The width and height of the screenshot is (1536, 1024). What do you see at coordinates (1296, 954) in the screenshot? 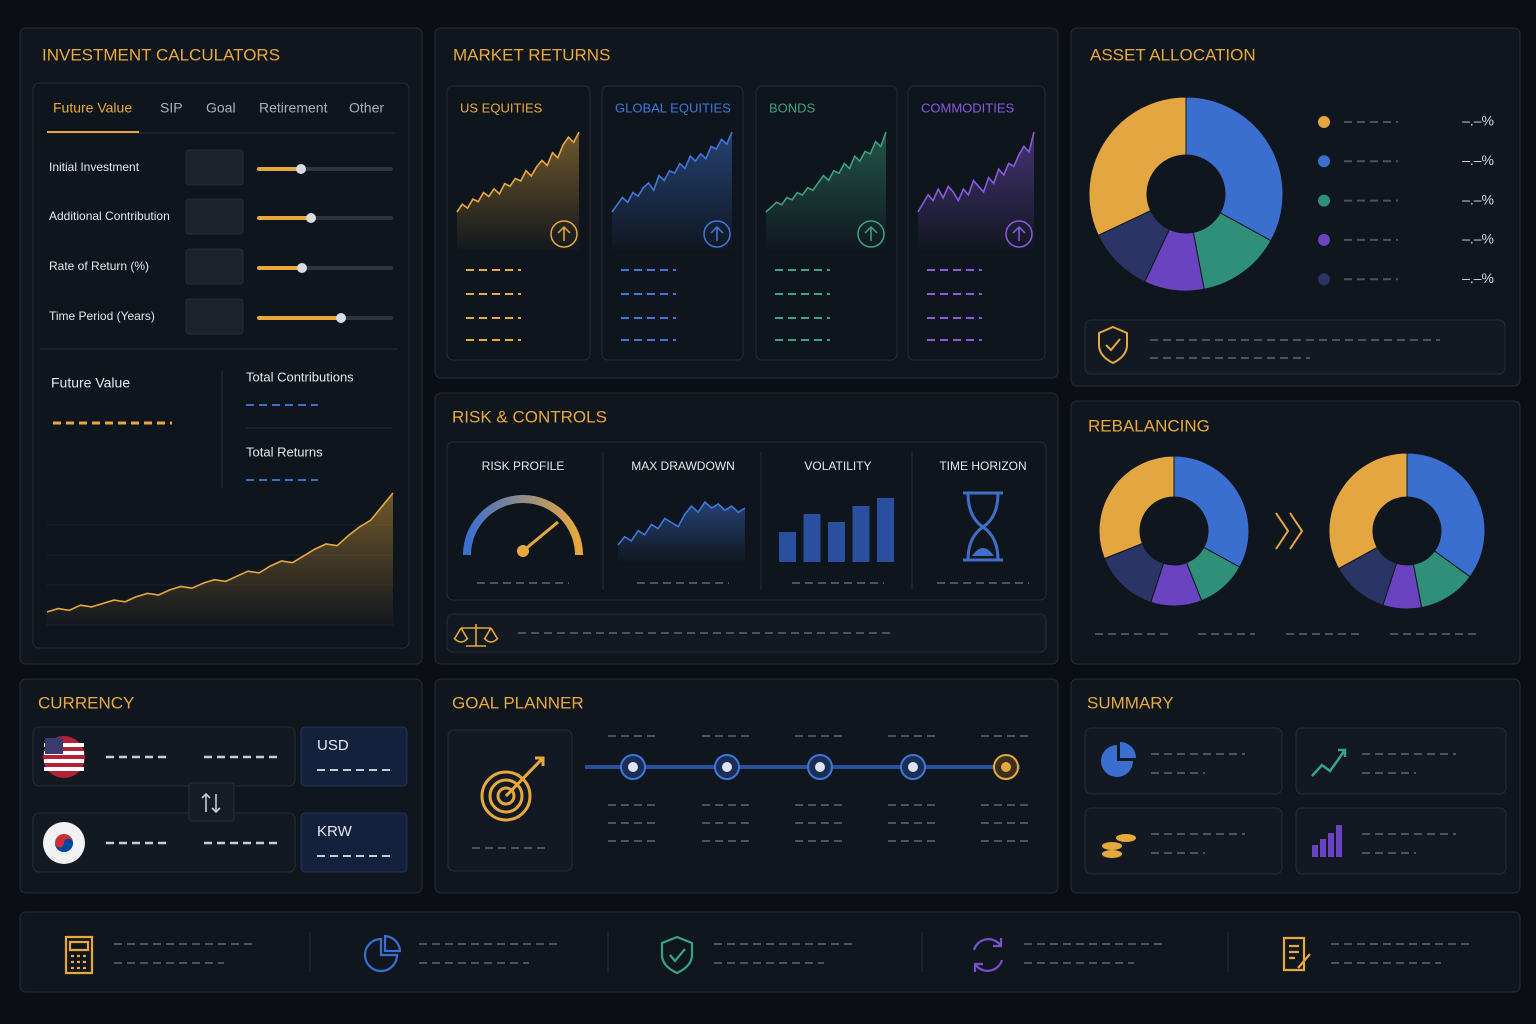
I see `report-icon` at bounding box center [1296, 954].